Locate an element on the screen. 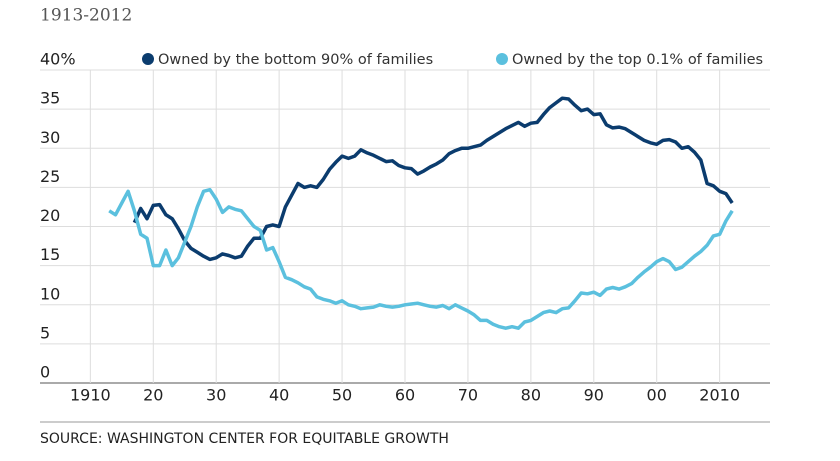 This screenshot has width=840, height=461. y-tick-label: 40% is located at coordinates (58, 59).